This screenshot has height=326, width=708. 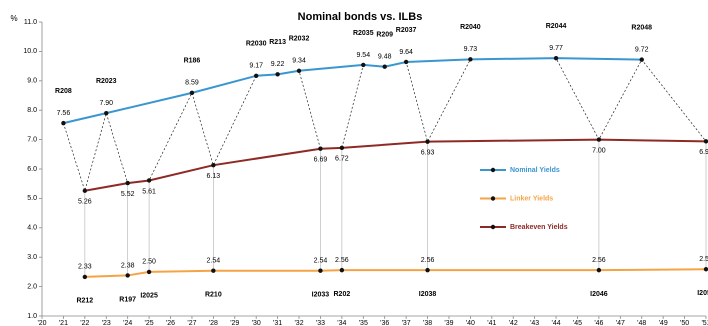 I want to click on x-tick-label: '42, so click(x=513, y=323).